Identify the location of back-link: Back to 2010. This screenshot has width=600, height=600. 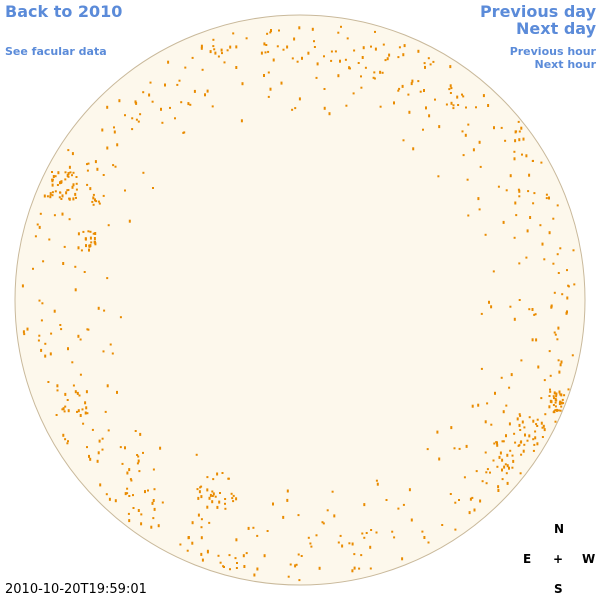
(64, 11).